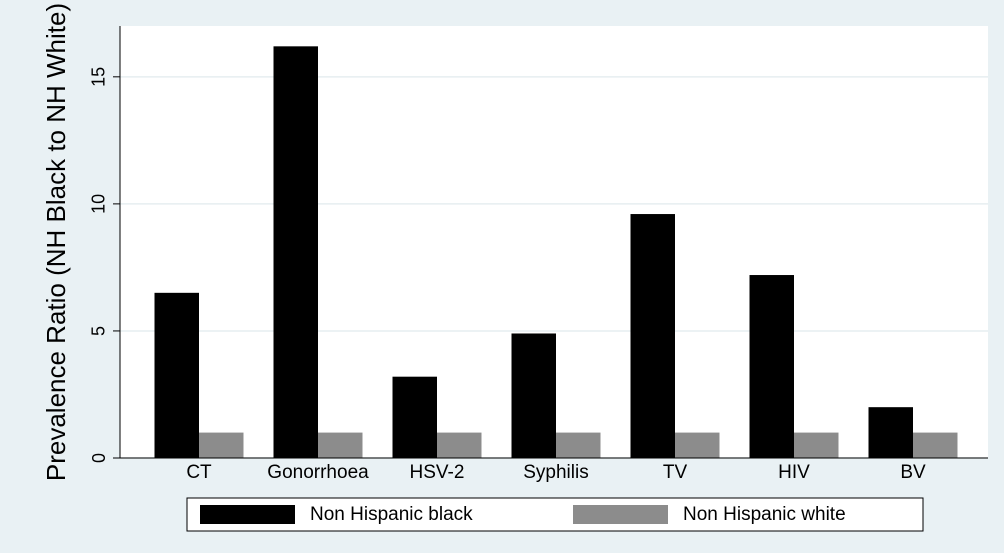 This screenshot has height=553, width=1004. I want to click on x-tick-label: Syphilis, so click(555, 472).